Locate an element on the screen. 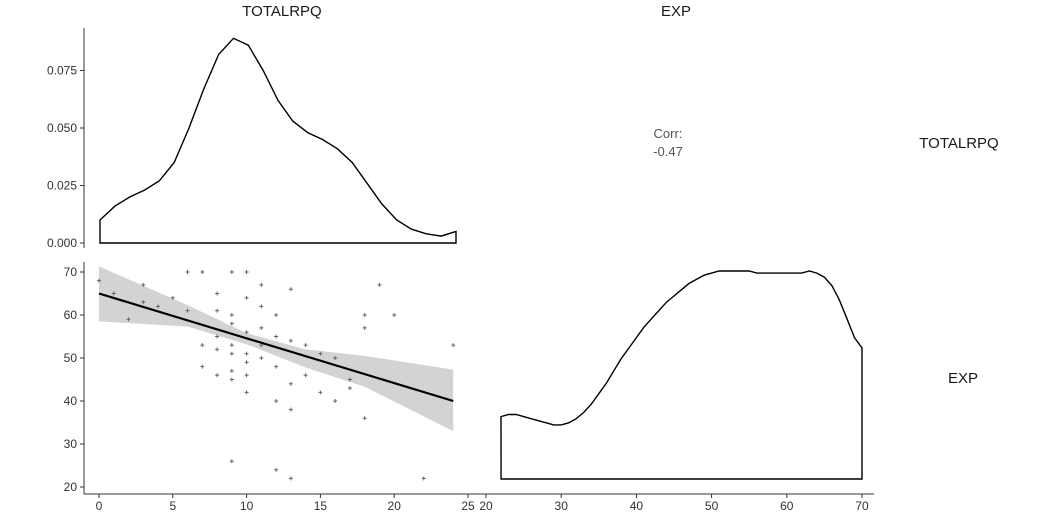  confidence-band is located at coordinates (276, 349).